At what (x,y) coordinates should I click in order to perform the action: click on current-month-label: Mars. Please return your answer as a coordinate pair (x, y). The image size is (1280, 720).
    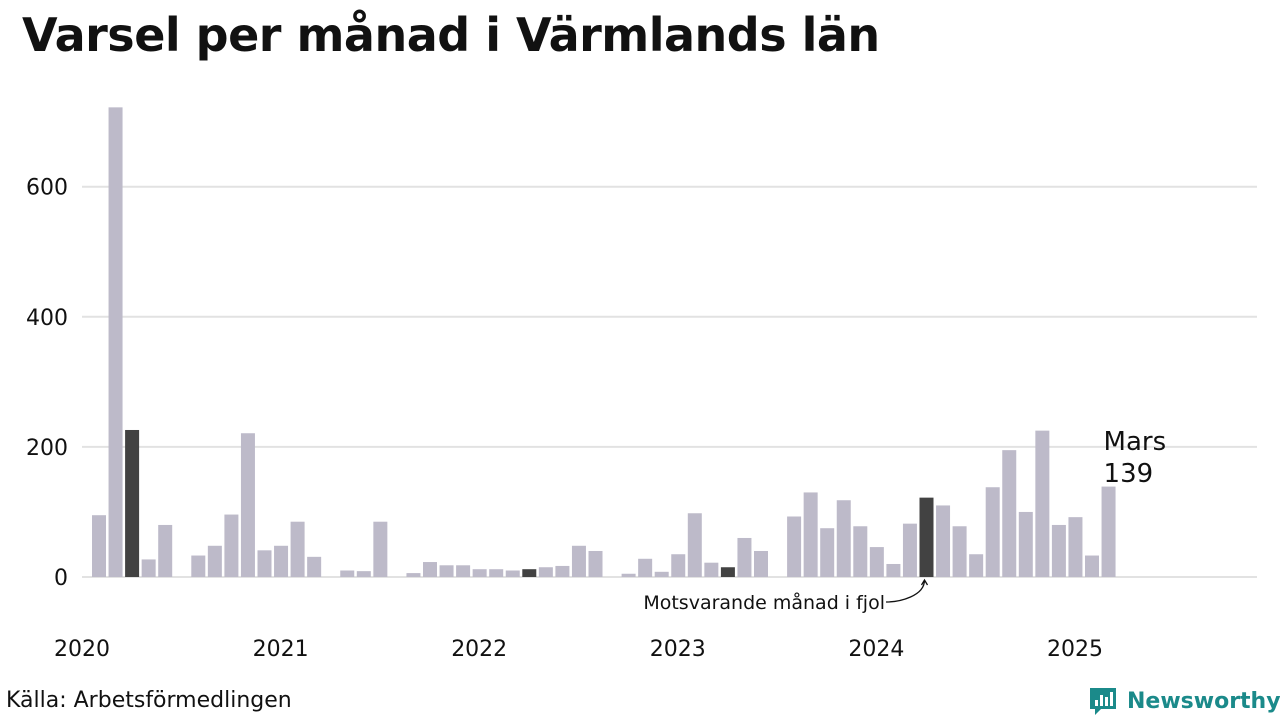
    Looking at the image, I should click on (1135, 442).